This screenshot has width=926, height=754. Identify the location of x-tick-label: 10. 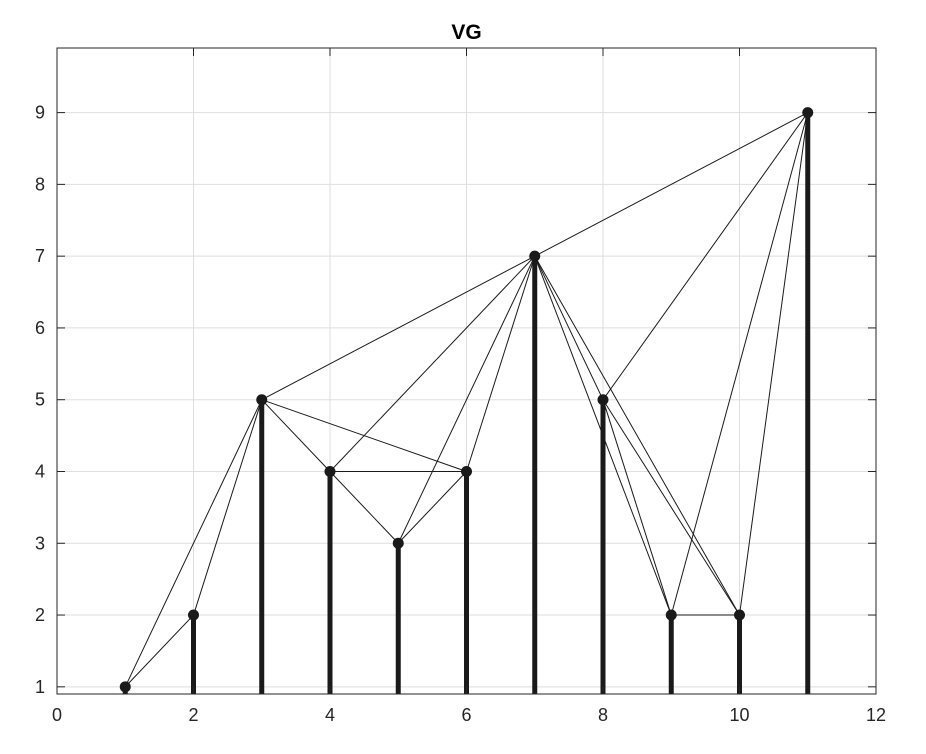
(739, 715).